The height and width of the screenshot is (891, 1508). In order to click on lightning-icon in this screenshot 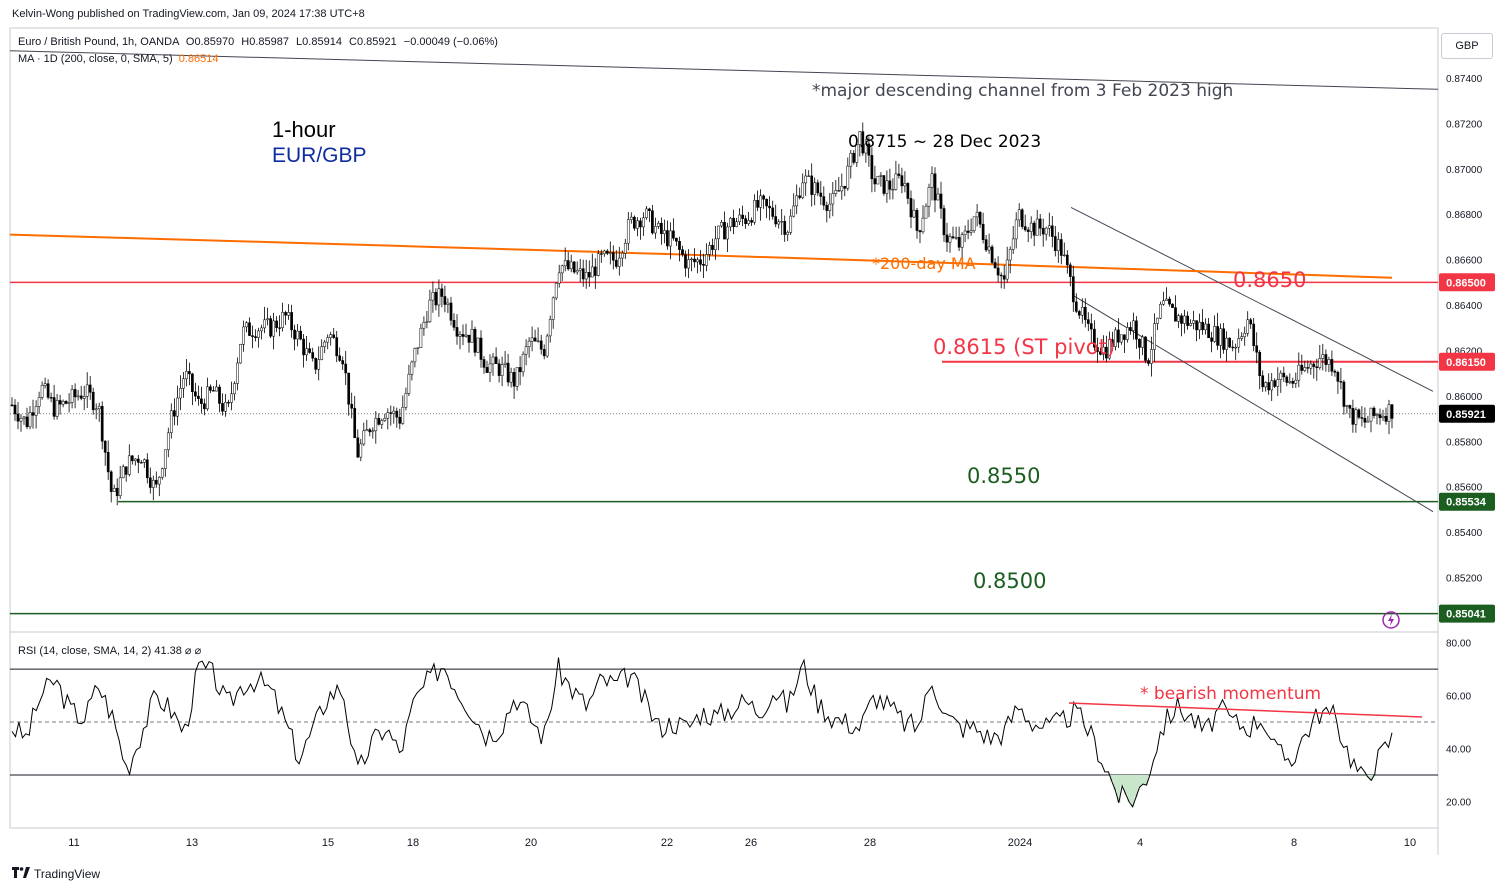, I will do `click(1391, 620)`.